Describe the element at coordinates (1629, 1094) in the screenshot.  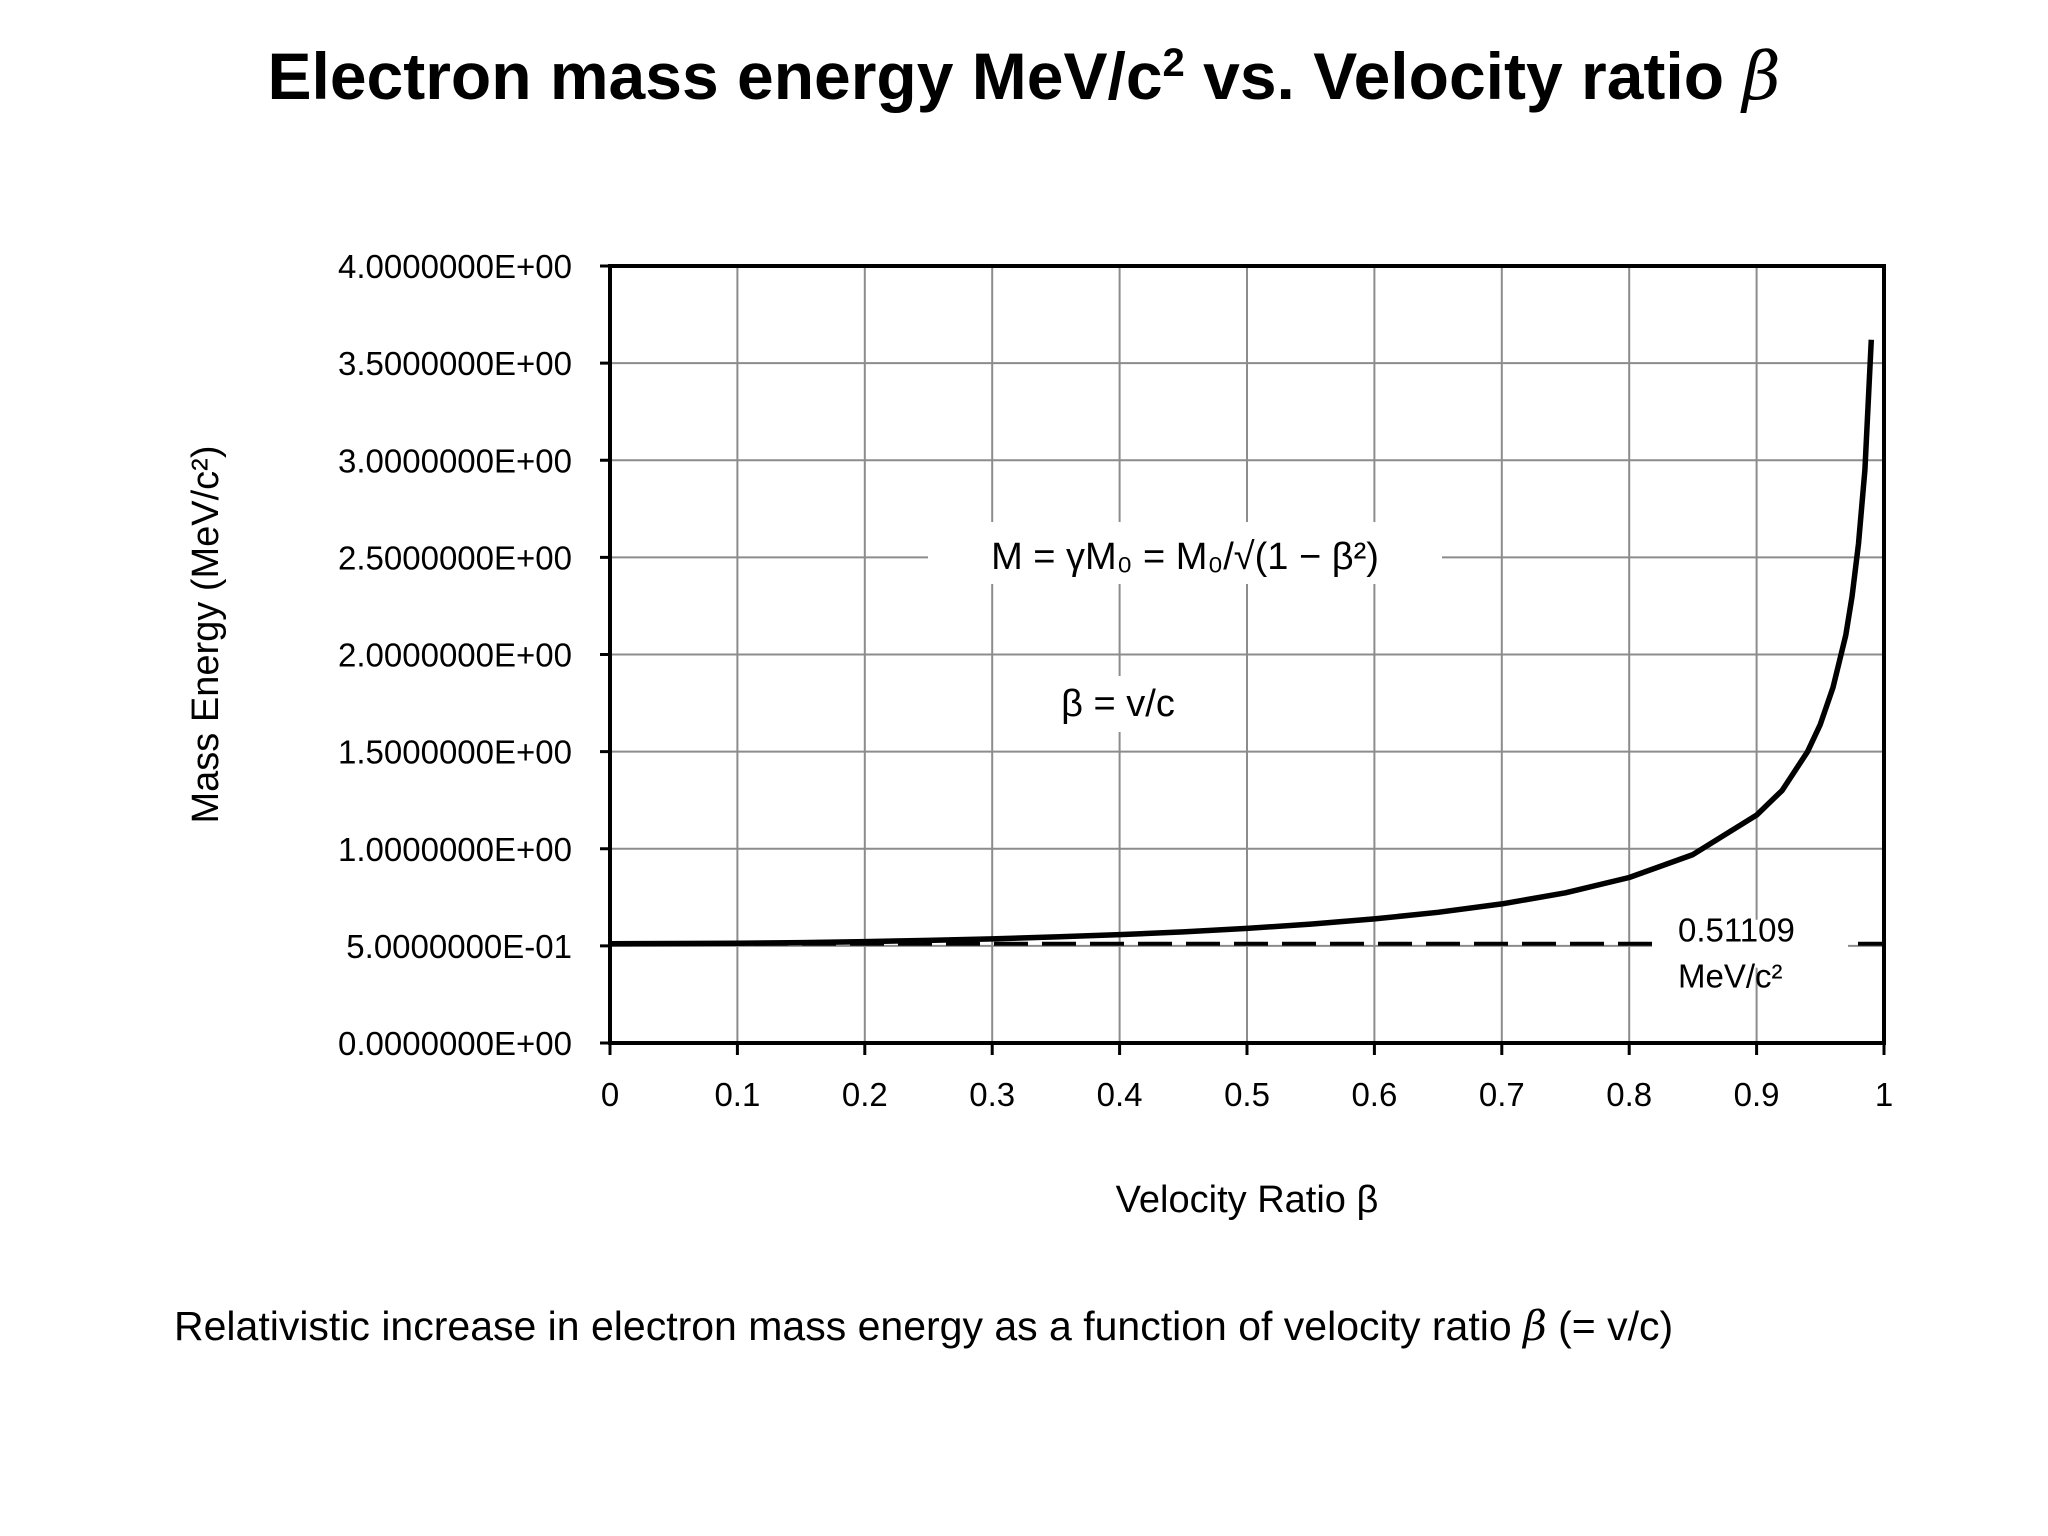
I see `x-tick-label: 0.8` at that location.